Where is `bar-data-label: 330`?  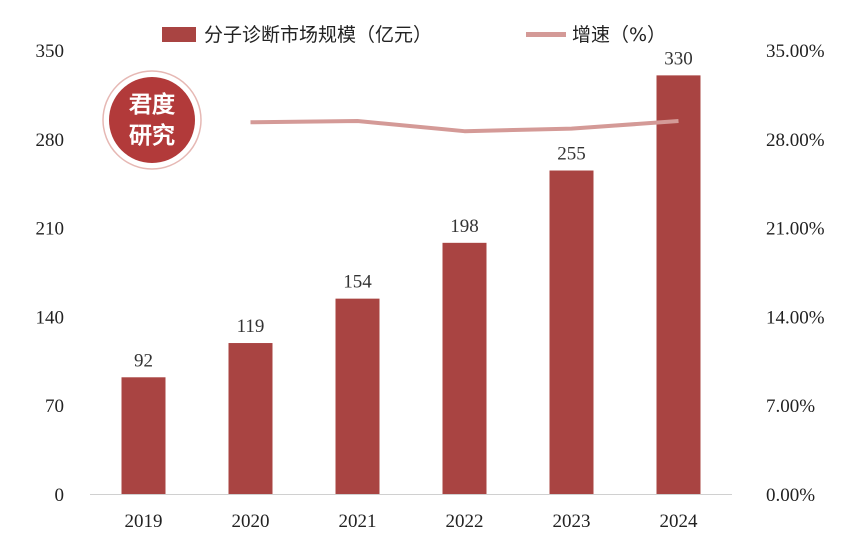
bar-data-label: 330 is located at coordinates (678, 58).